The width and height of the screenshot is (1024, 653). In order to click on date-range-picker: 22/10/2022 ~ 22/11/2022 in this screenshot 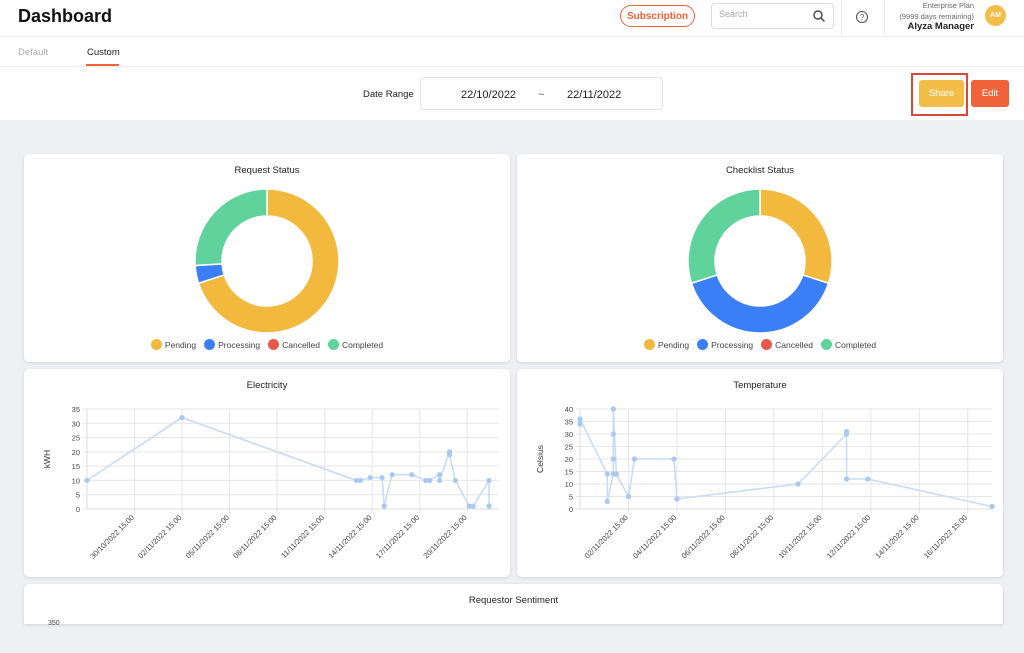, I will do `click(541, 93)`.